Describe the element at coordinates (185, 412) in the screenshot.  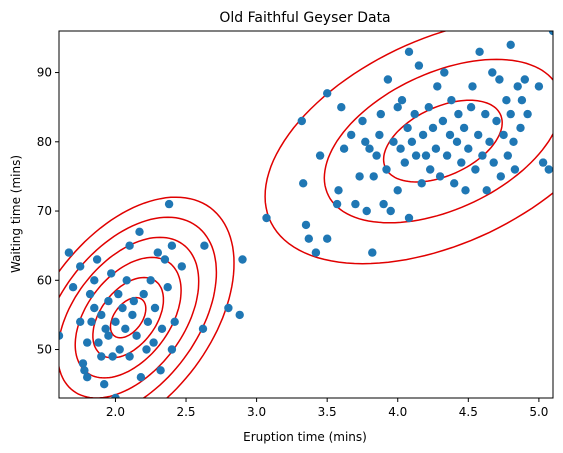
I see `x-tick-label: 2.5` at that location.